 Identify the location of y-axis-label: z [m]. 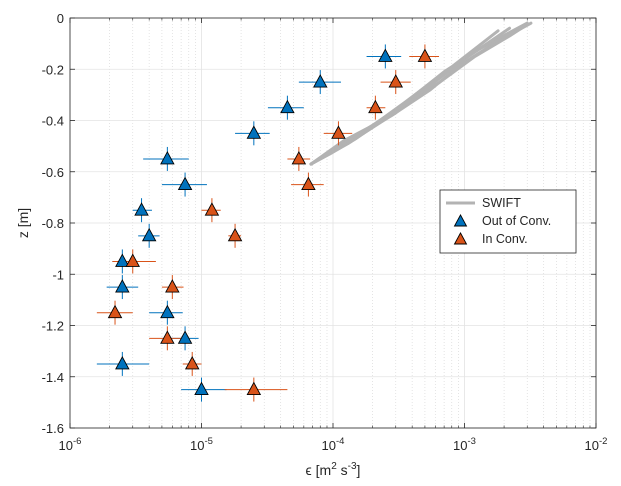
(23, 223).